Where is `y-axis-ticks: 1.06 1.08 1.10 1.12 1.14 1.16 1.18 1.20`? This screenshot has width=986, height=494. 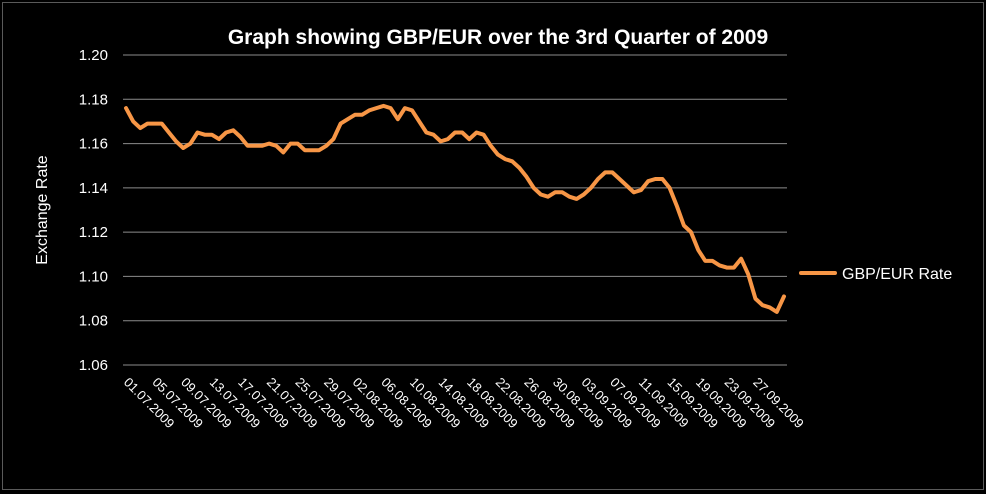 y-axis-ticks: 1.06 1.08 1.10 1.12 1.14 1.16 1.18 1.20 is located at coordinates (93, 210).